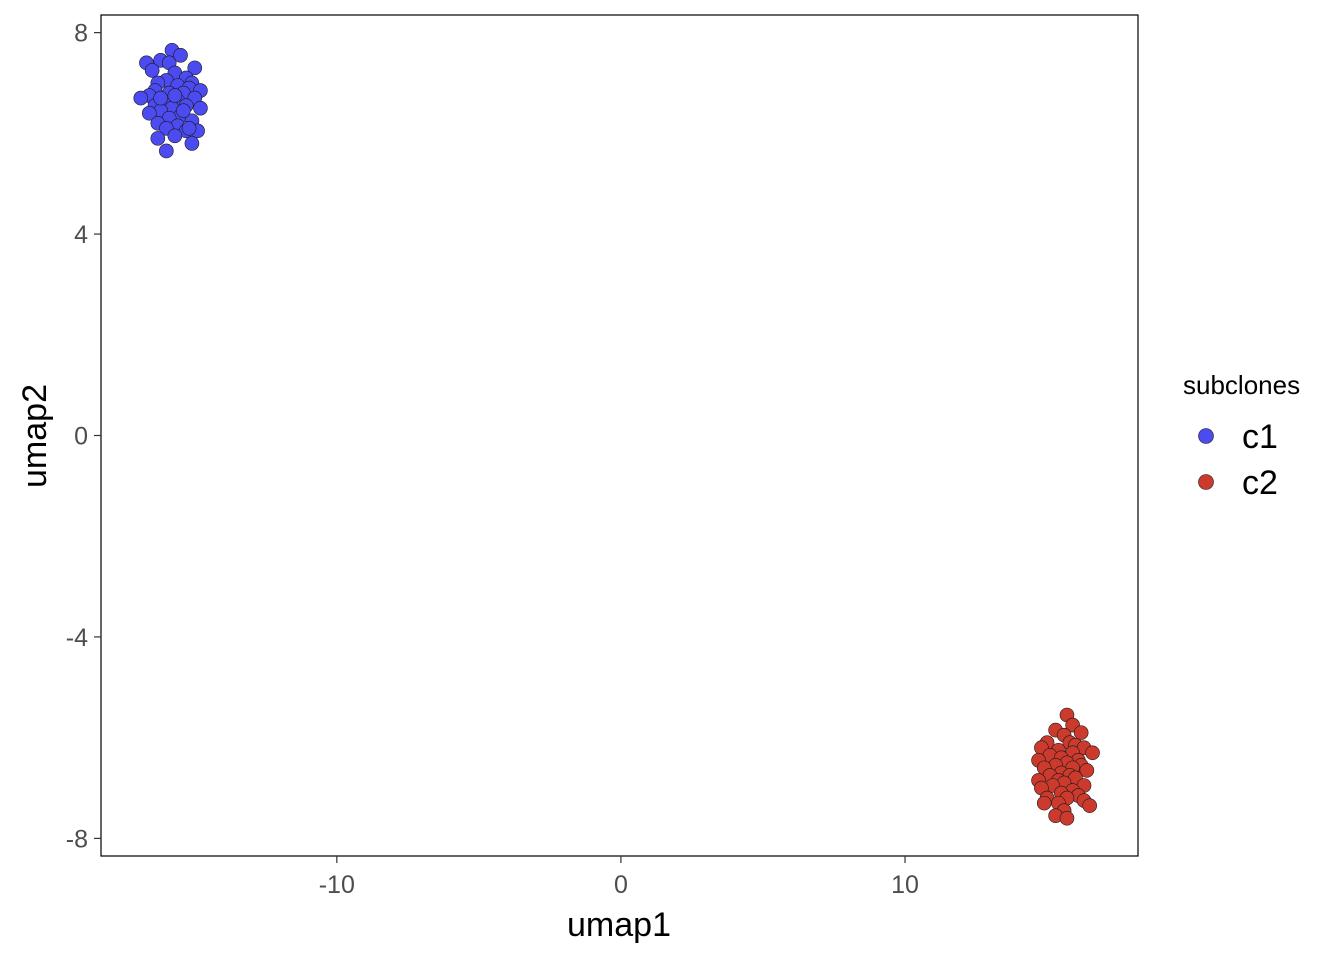 The width and height of the screenshot is (1344, 960). What do you see at coordinates (619, 925) in the screenshot?
I see `x-axis-title: umap1` at bounding box center [619, 925].